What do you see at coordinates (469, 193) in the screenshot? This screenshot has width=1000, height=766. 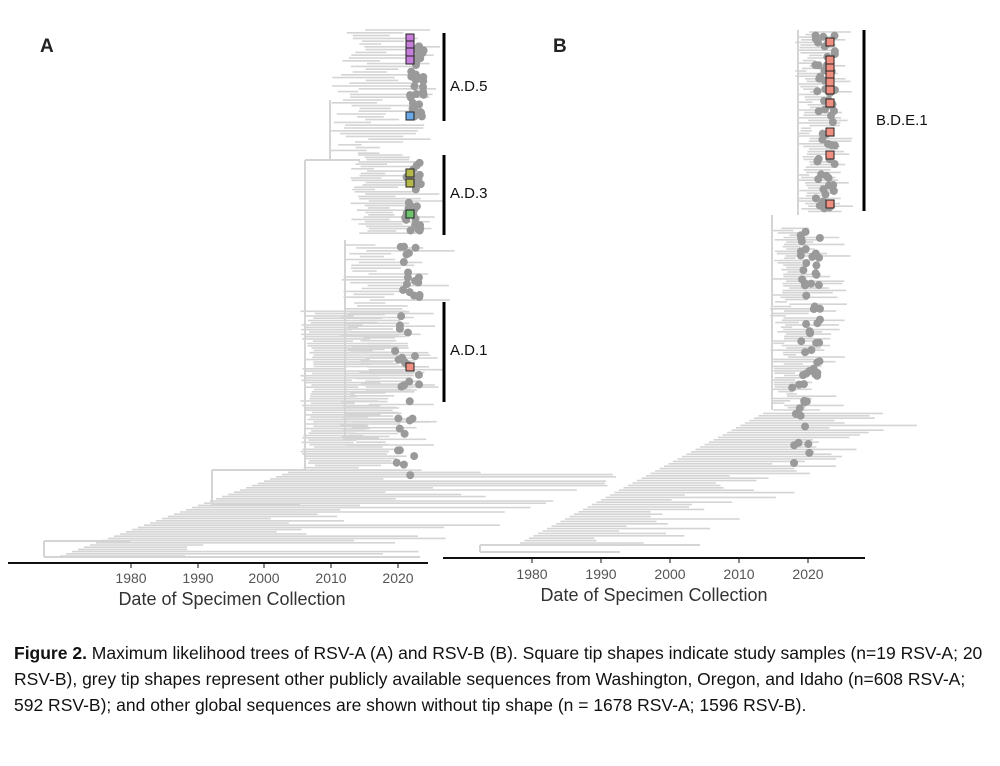 I see `clade-label-ad3: A.D.3` at bounding box center [469, 193].